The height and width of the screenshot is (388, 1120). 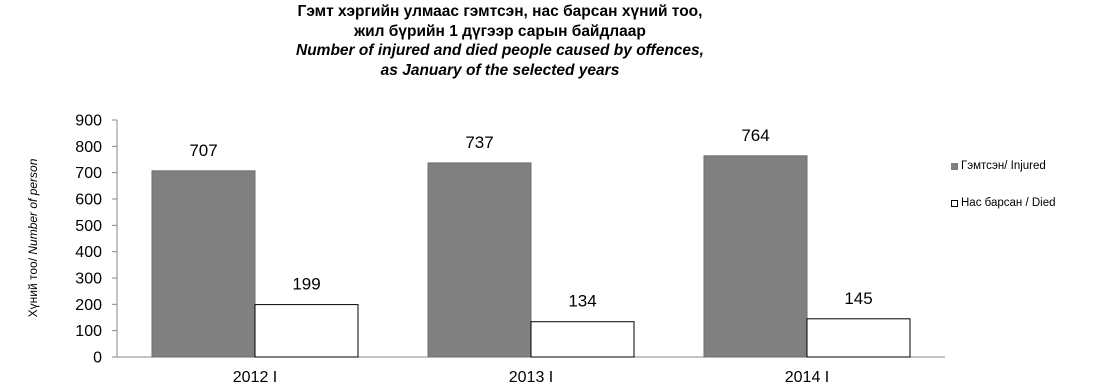 What do you see at coordinates (755, 135) in the screenshot?
I see `data-label: 764` at bounding box center [755, 135].